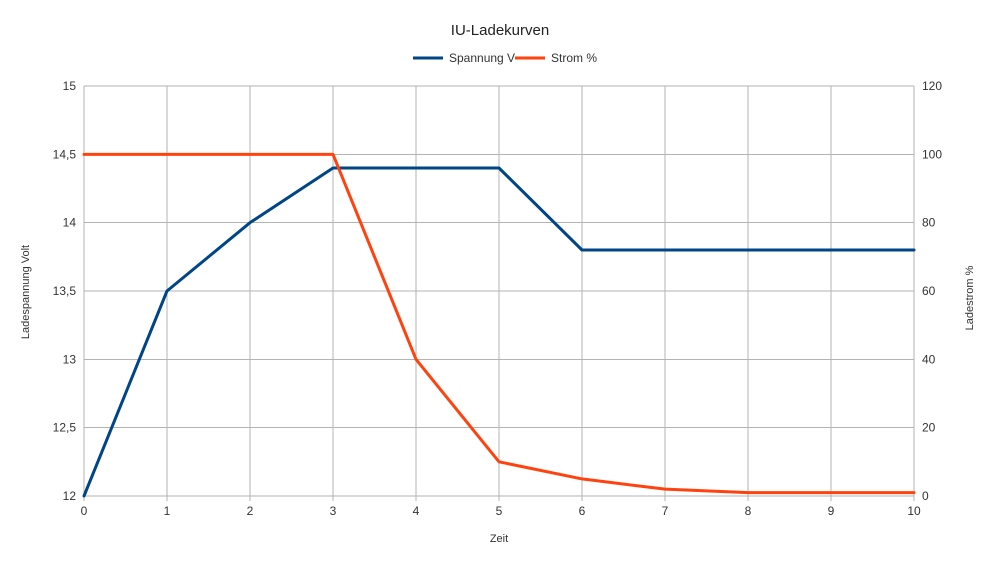 The image size is (1000, 562). Describe the element at coordinates (65, 428) in the screenshot. I see `y-left-tick-label: 12,5` at that location.